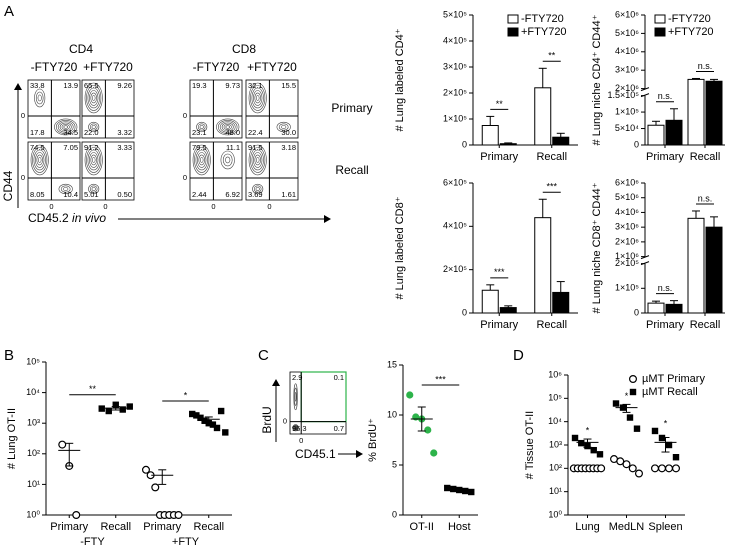  I want to click on quadrant-value: 0.7, so click(339, 428).